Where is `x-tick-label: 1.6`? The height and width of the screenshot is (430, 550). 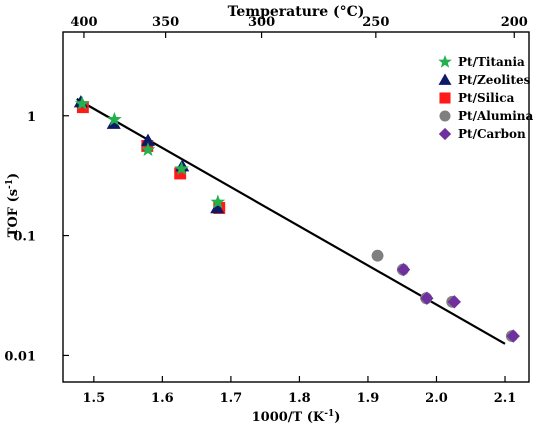
x-tick-label: 1.6 is located at coordinates (162, 398).